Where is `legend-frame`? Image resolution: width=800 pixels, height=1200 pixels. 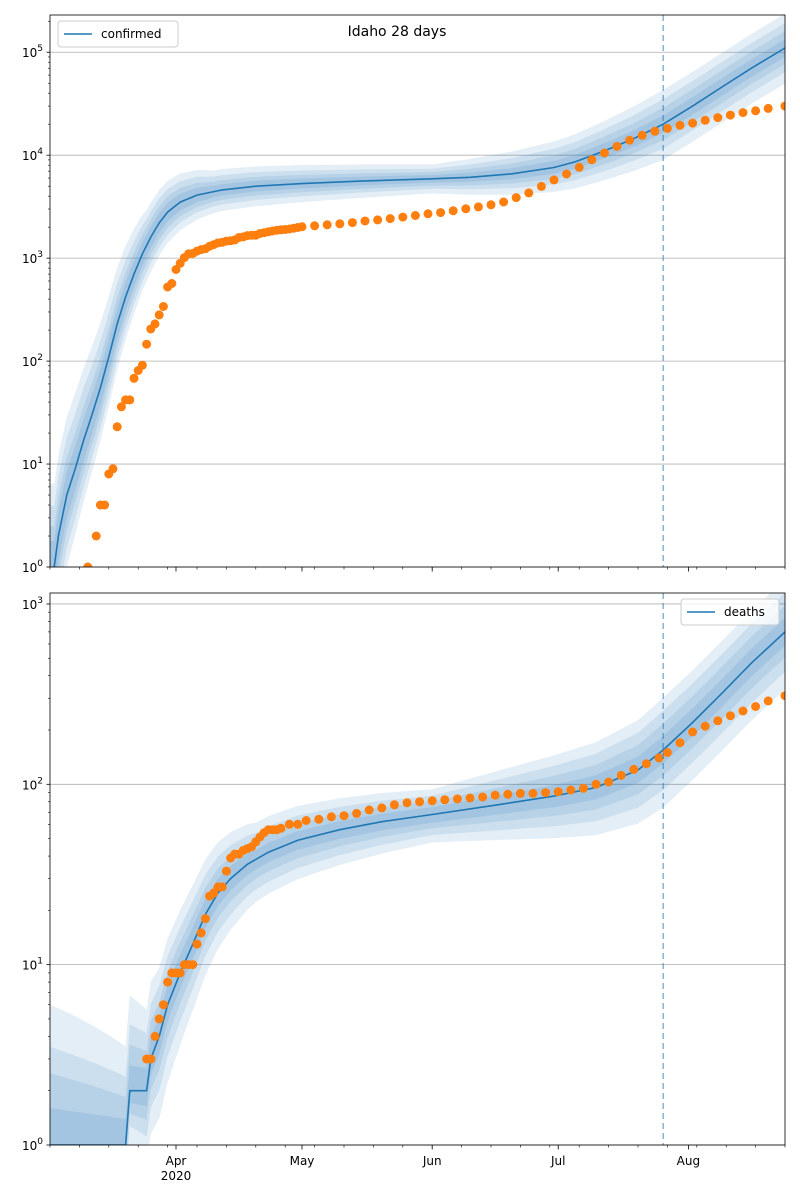 legend-frame is located at coordinates (118, 34).